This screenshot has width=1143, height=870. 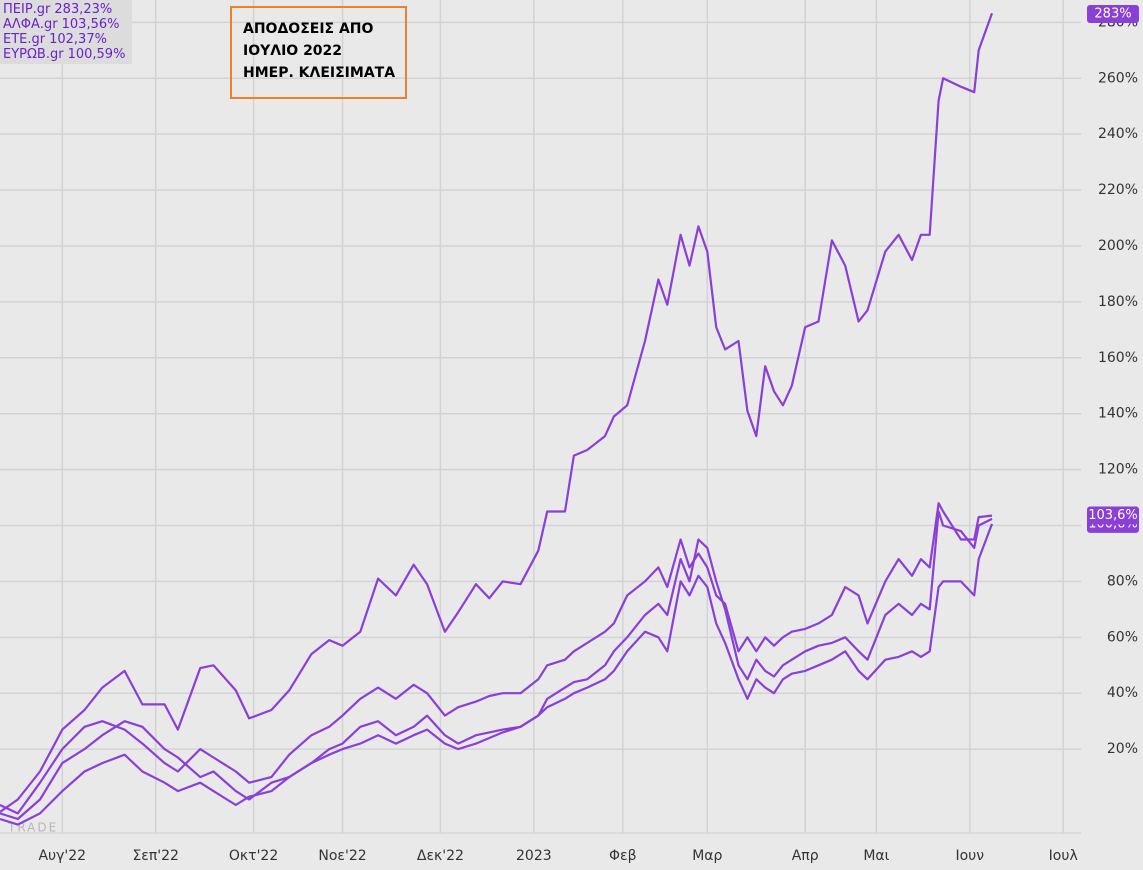 I want to click on y-tick-label: 80%, so click(x=1122, y=581).